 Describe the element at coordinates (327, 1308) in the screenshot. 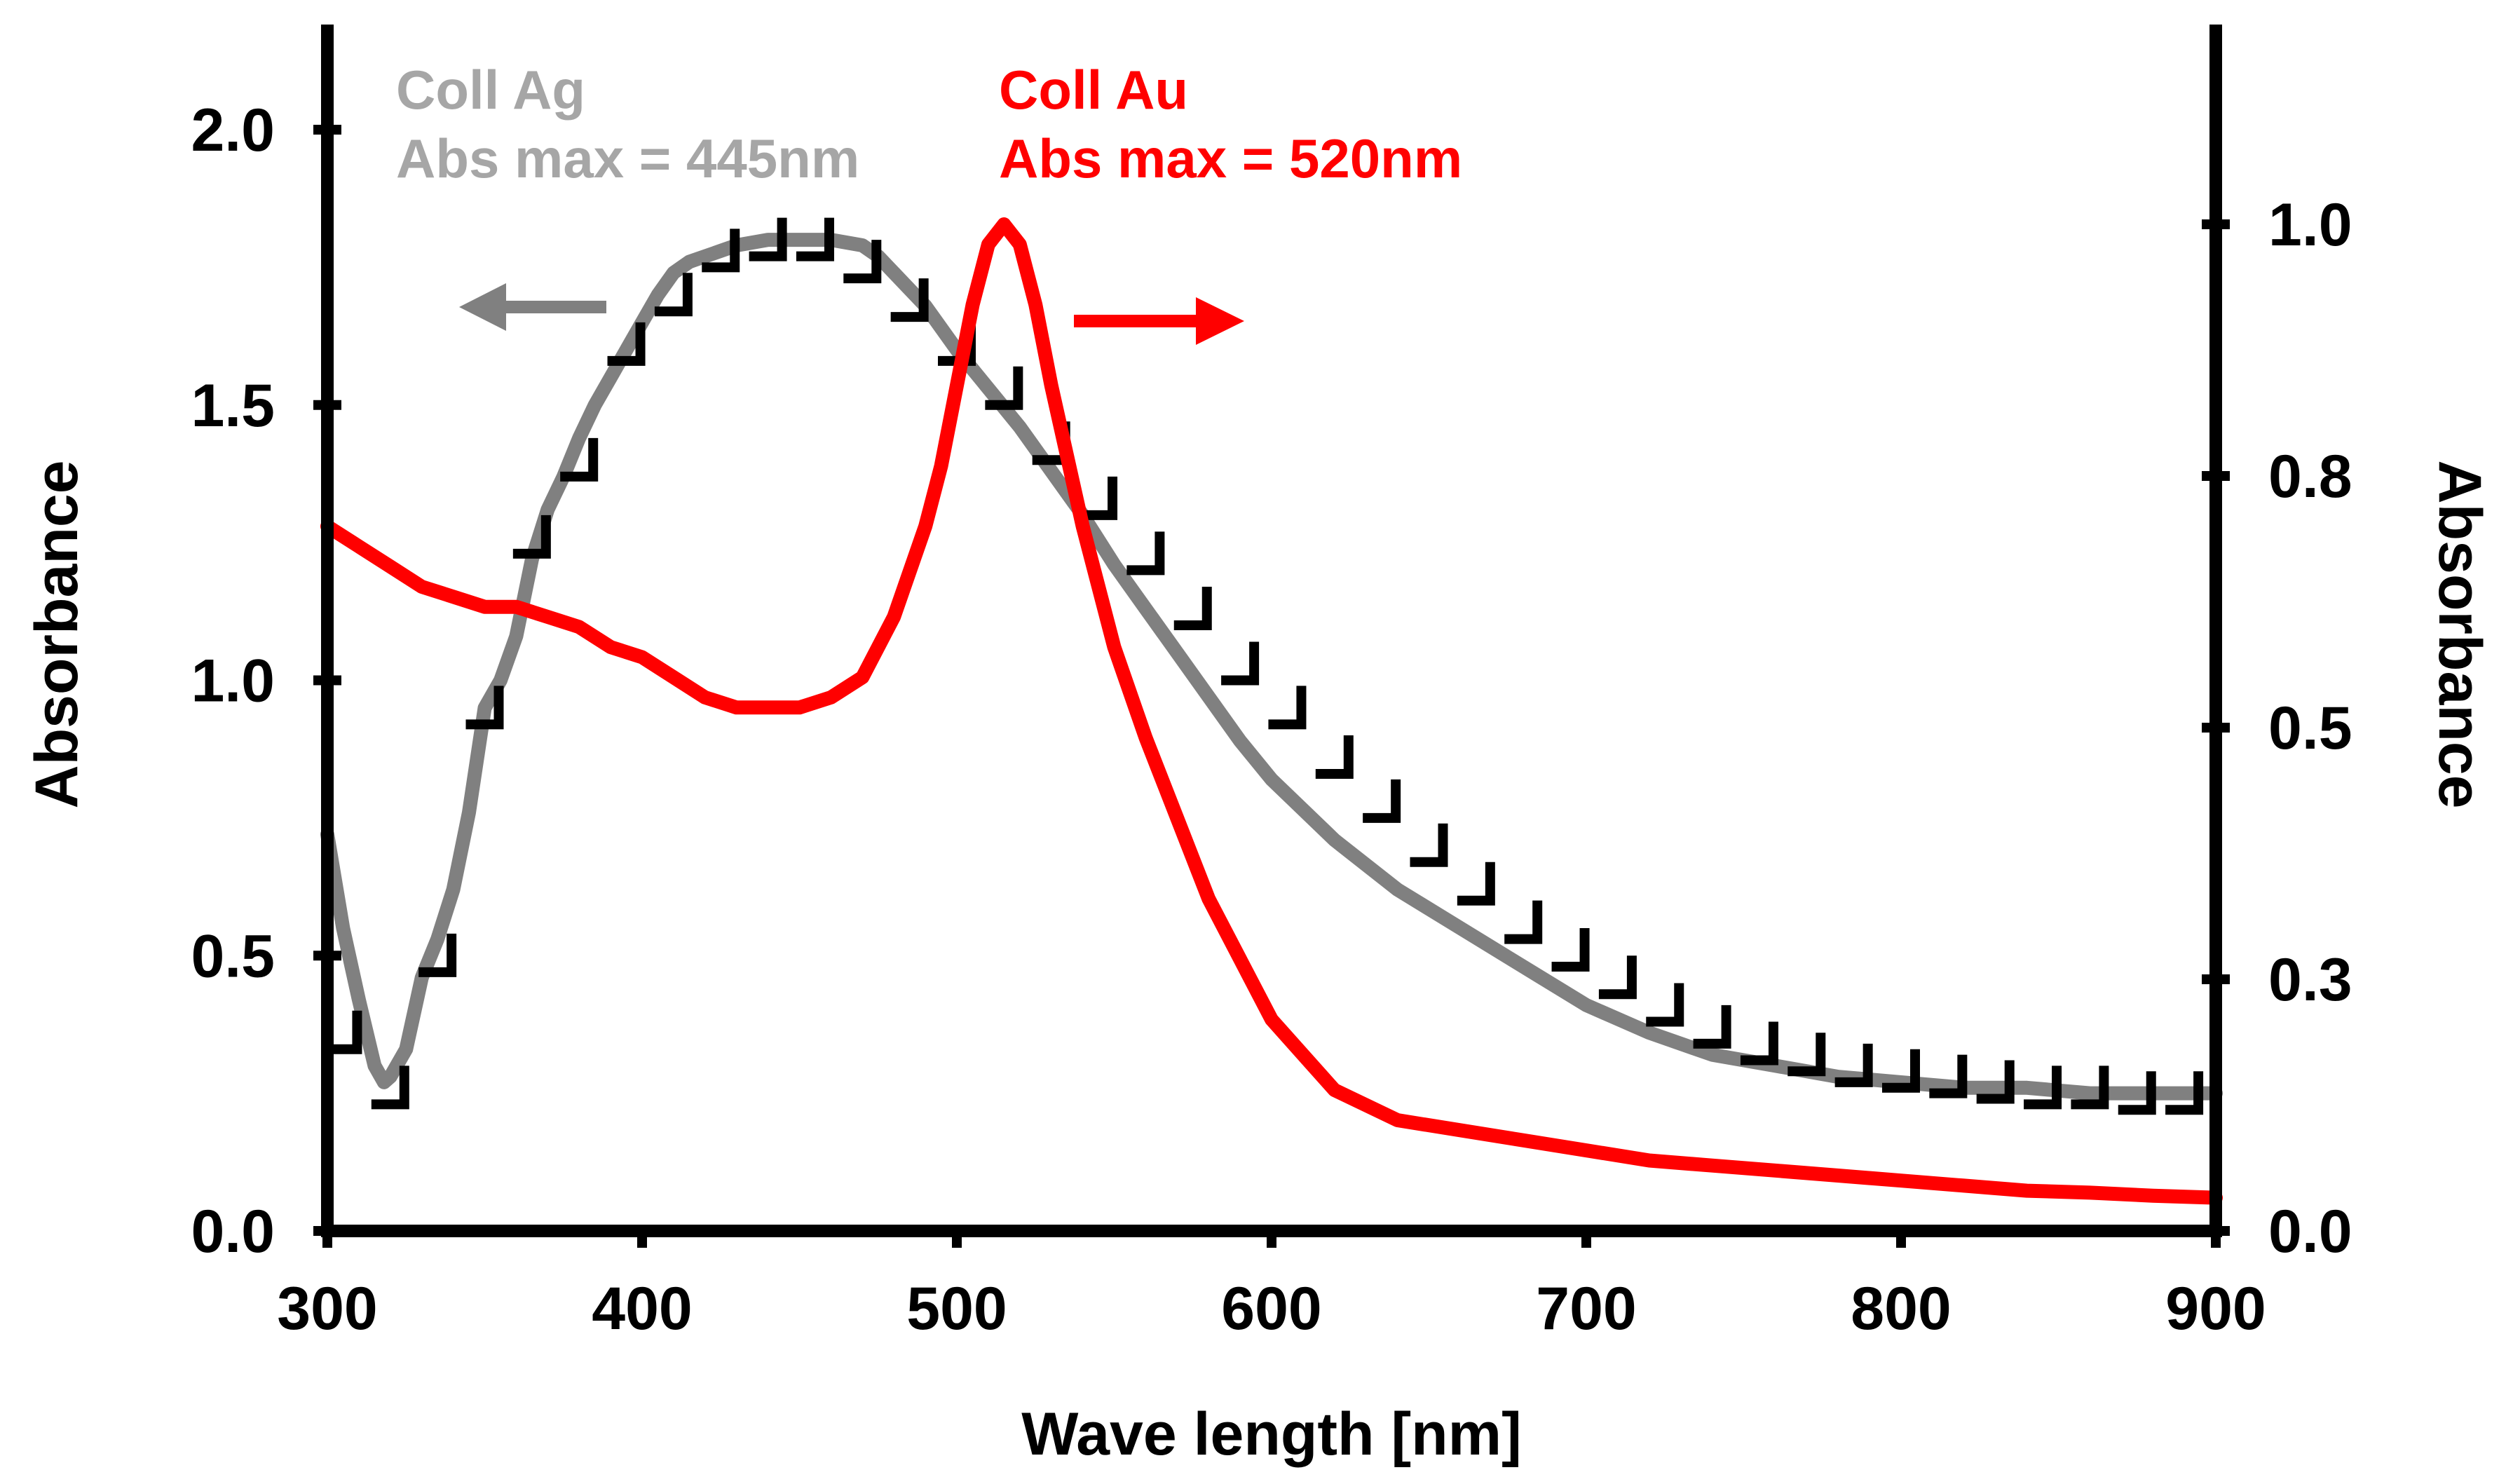

I see `x-tick-label: 300` at that location.